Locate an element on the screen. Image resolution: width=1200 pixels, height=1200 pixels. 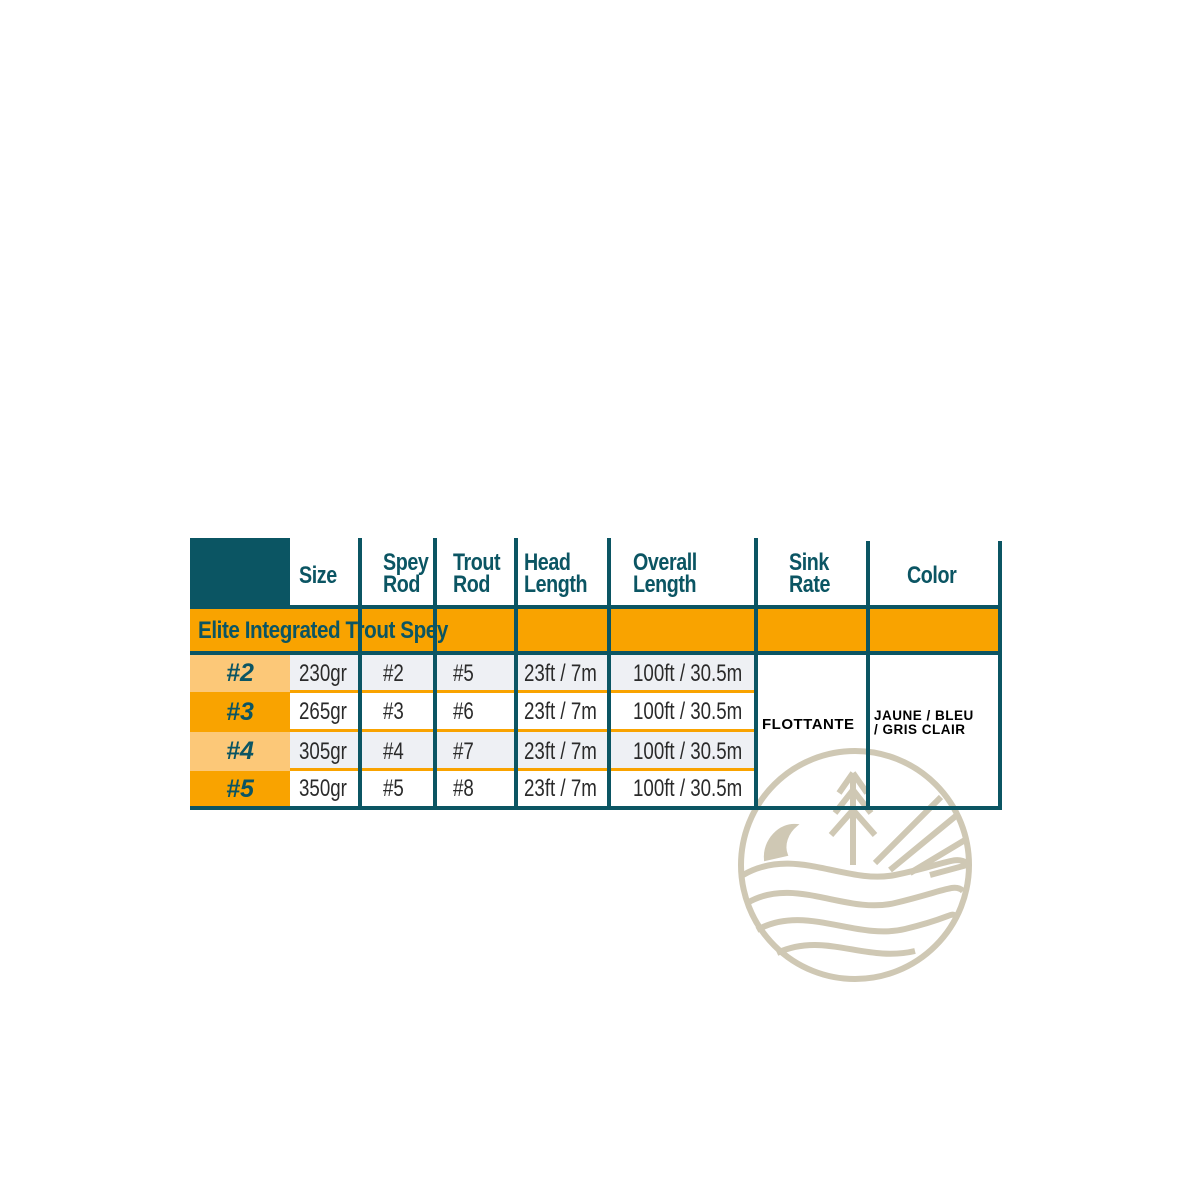
cell-trout-rod: #6 is located at coordinates (463, 711).